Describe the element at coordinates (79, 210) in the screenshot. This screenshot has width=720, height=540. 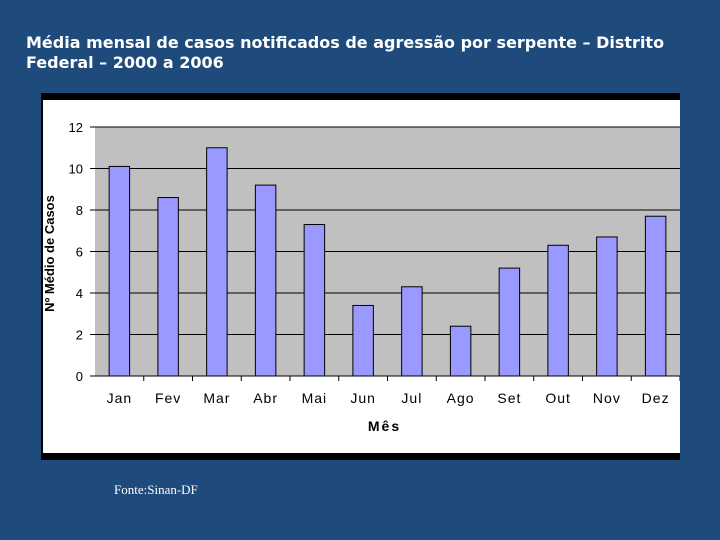
I see `y-tick-label: 8` at that location.